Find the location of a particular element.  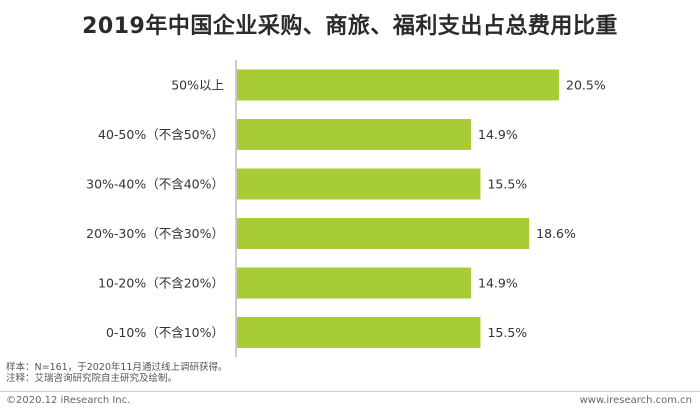

chart-title: 2019年中国企业采购、商旅、福利支出占总费用比重 is located at coordinates (350, 26).